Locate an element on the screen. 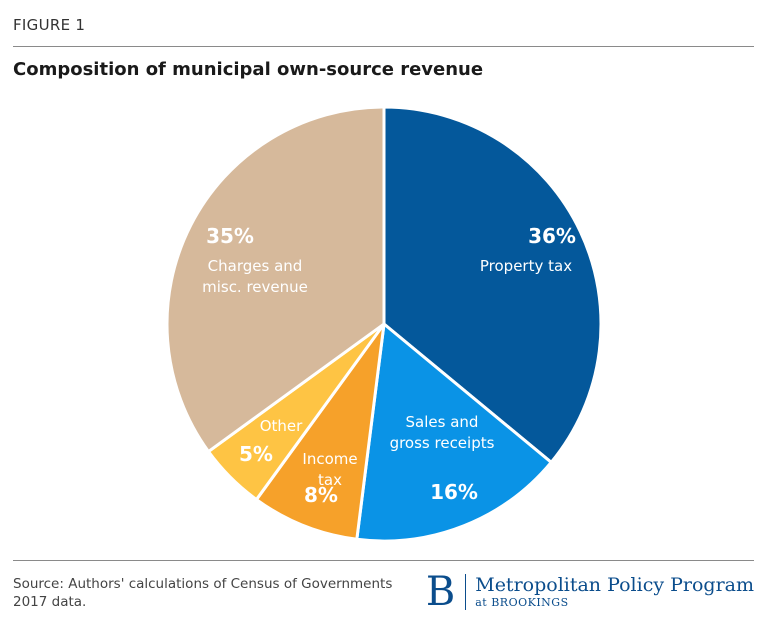 This screenshot has height=631, width=768. slice-label-line: Income is located at coordinates (329, 459).